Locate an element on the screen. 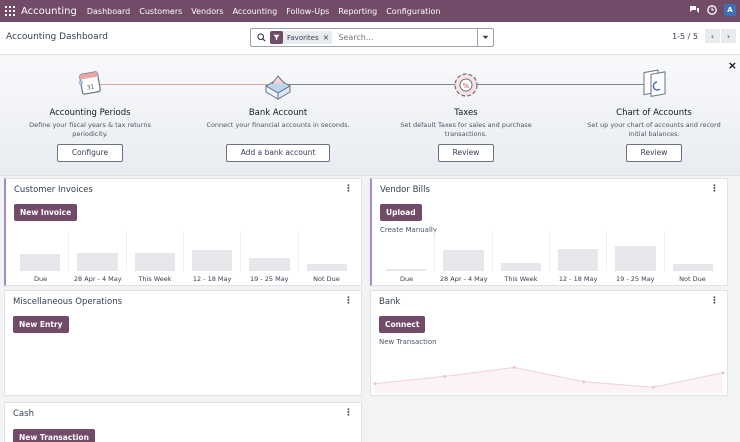  bank-balance-line-chart is located at coordinates (549, 379).